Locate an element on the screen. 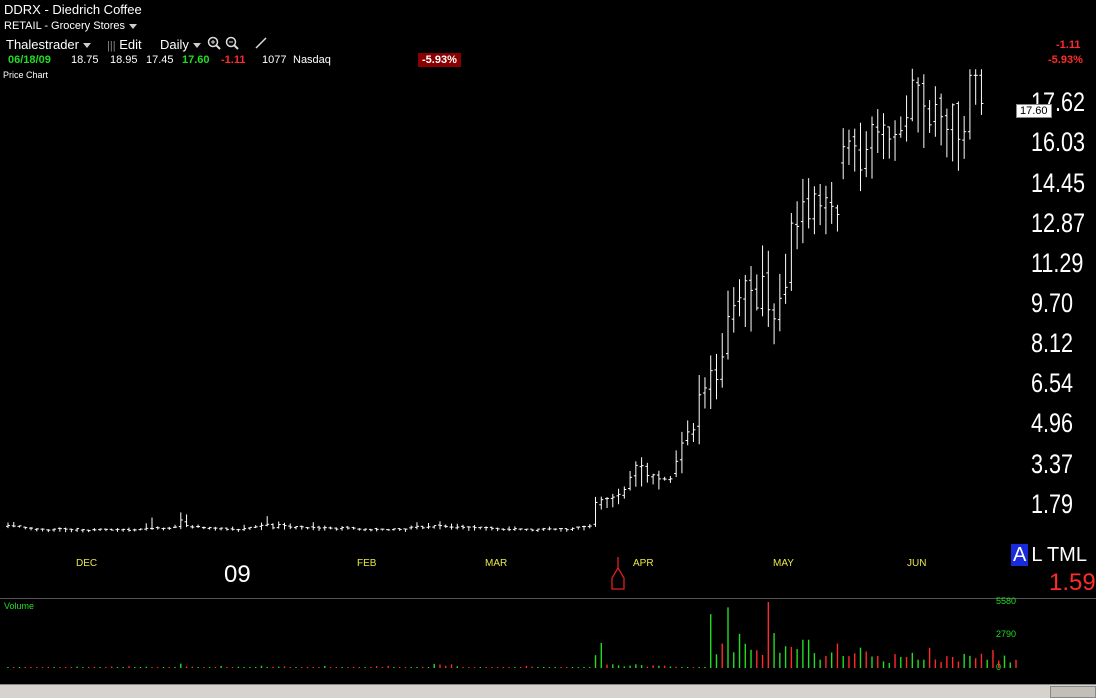 This screenshot has height=698, width=1096. price-tick-label: 8.12 is located at coordinates (1052, 343).